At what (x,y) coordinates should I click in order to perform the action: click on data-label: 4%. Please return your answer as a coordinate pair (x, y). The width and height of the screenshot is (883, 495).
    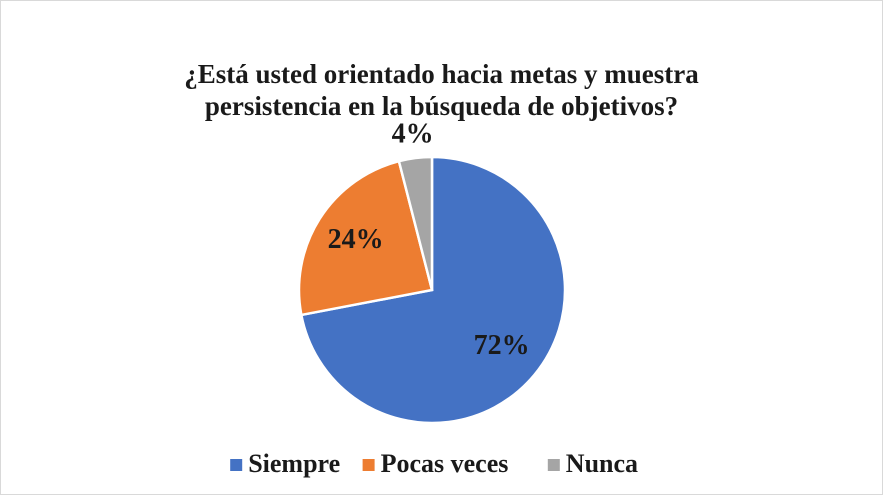
    Looking at the image, I should click on (413, 134).